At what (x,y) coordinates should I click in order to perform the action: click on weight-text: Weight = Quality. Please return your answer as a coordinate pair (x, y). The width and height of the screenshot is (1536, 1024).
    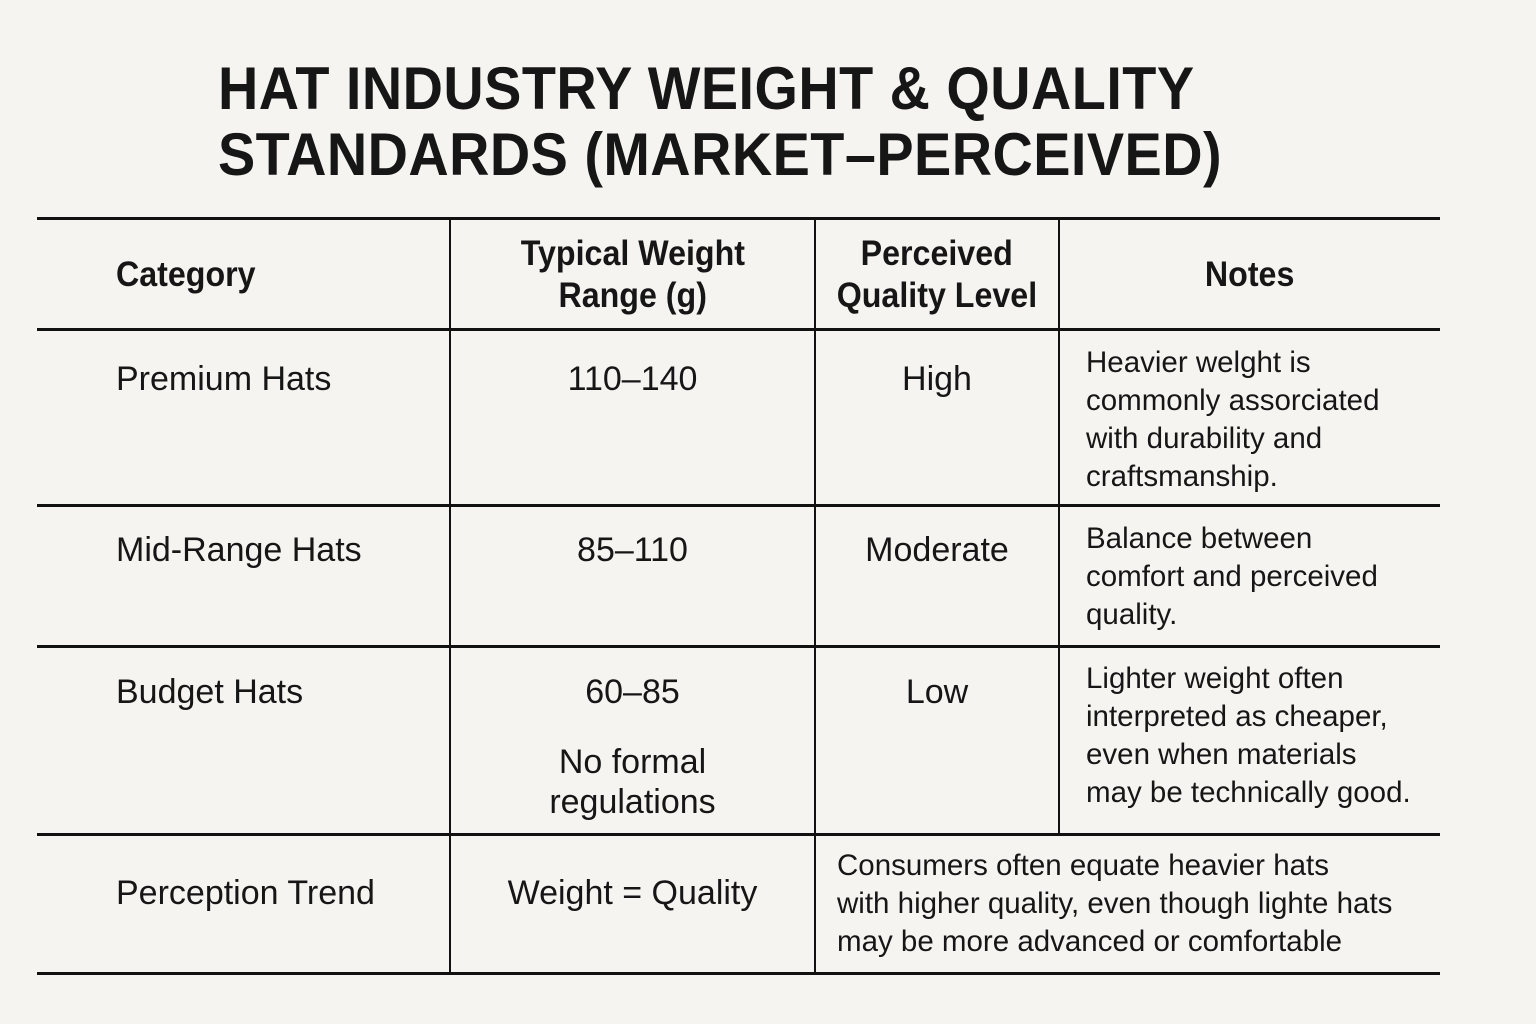
    Looking at the image, I should click on (632, 893).